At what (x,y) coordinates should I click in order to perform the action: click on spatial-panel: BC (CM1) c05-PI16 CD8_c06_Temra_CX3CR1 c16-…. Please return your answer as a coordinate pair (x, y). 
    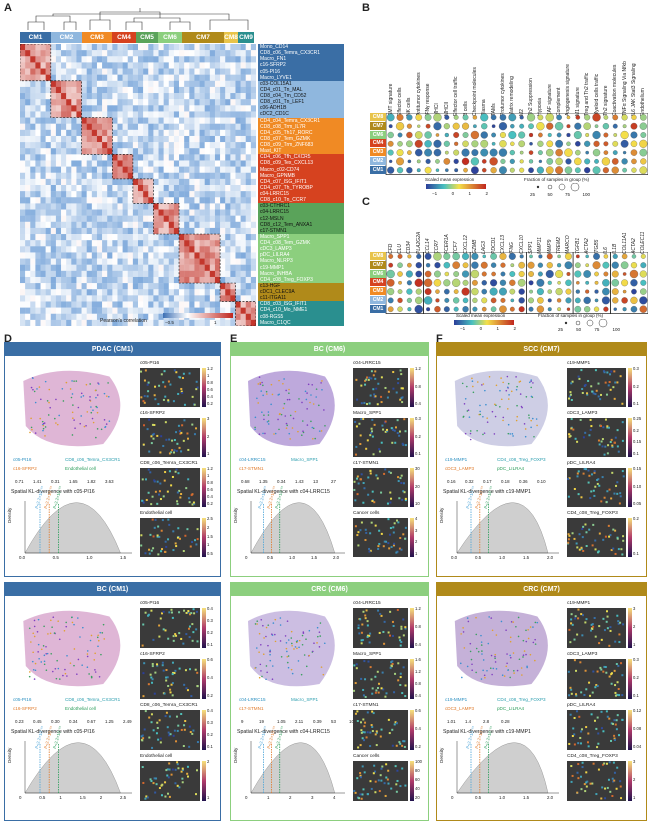
    Looking at the image, I should click on (112, 701).